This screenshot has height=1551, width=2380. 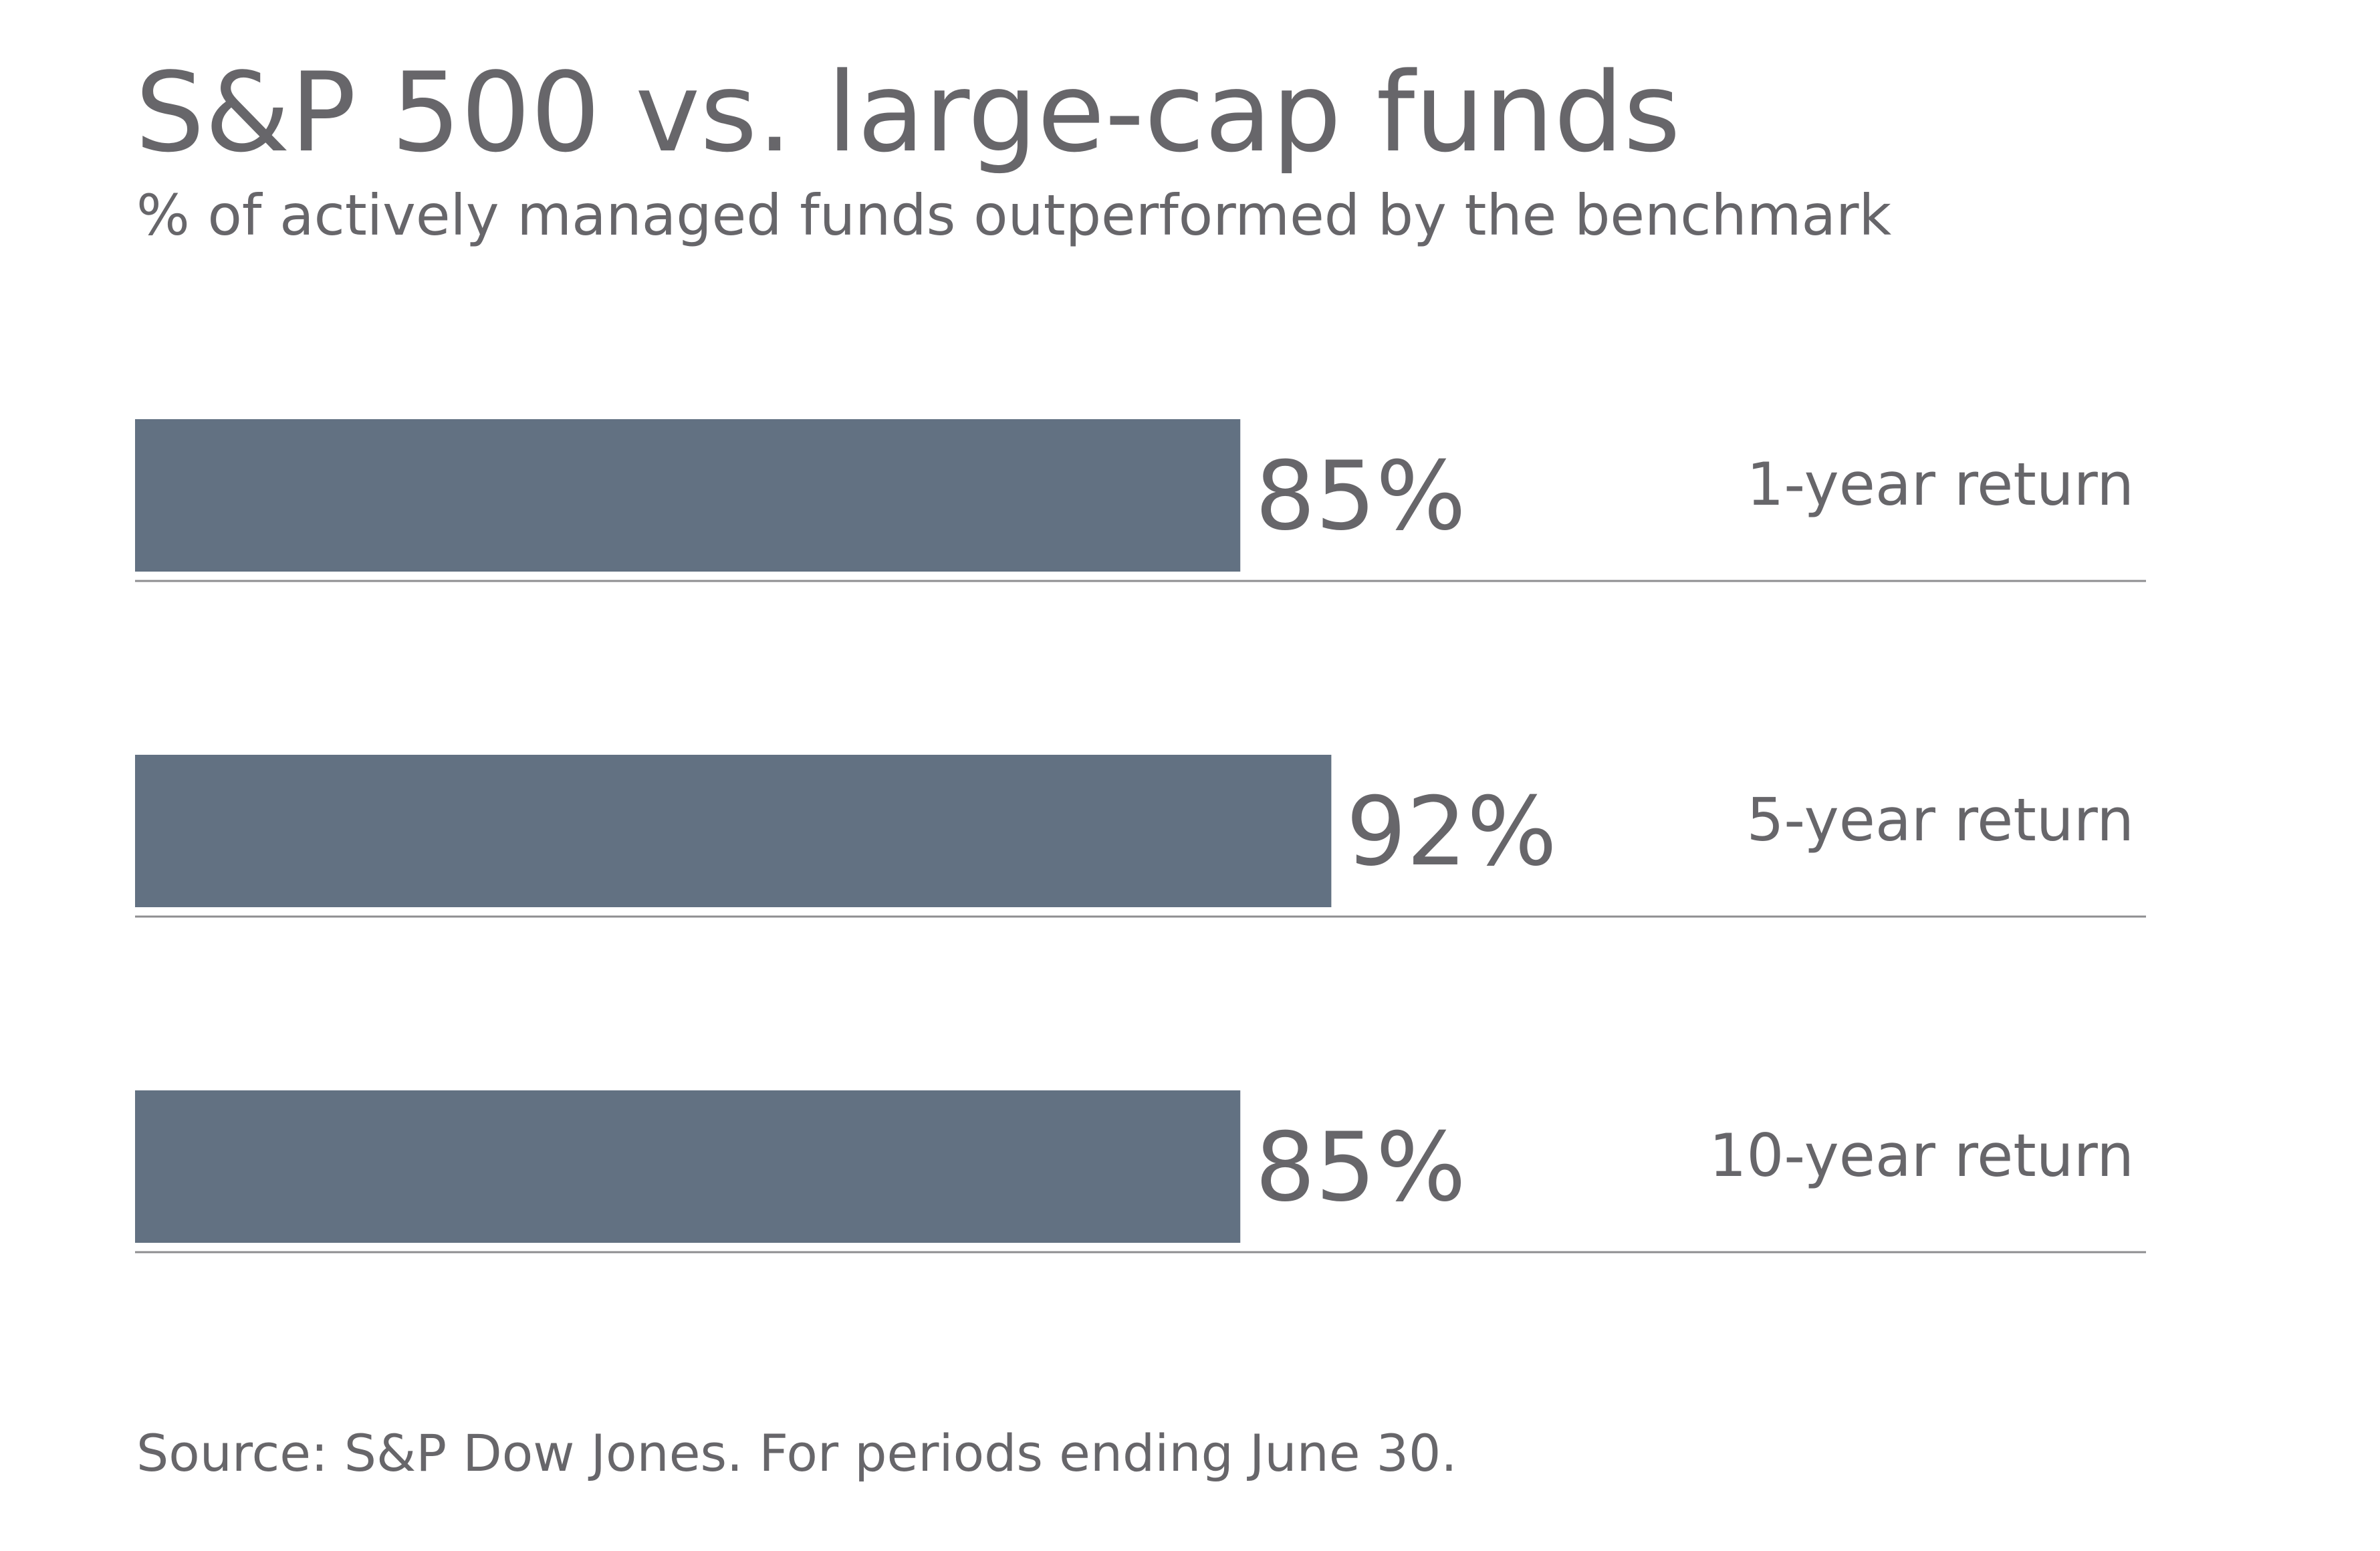 I want to click on category-label: 10-year return, so click(x=1921, y=1155).